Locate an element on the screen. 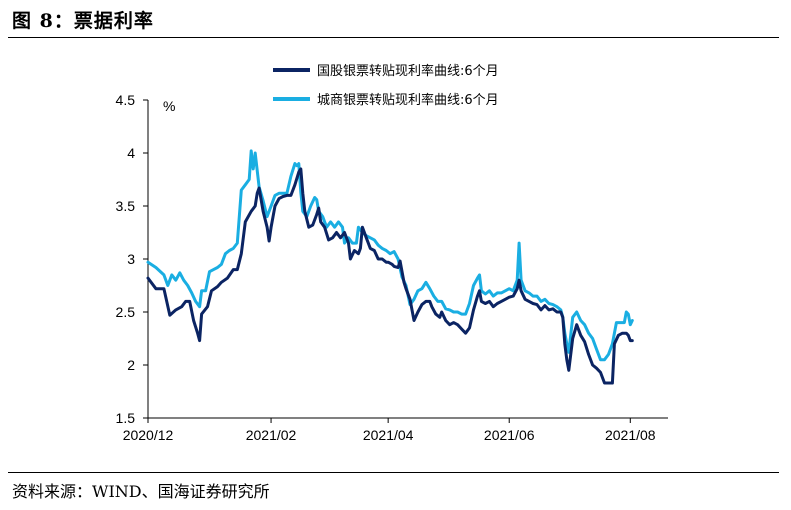 Image resolution: width=791 pixels, height=510 pixels. source-note: 资料来源：WIND、国海证券研究所 is located at coordinates (141, 491).